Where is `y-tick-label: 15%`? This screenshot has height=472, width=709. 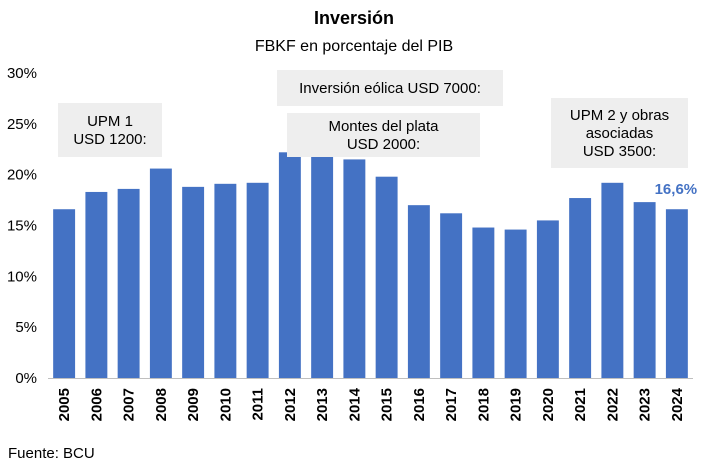
y-tick-label: 15% is located at coordinates (22, 226).